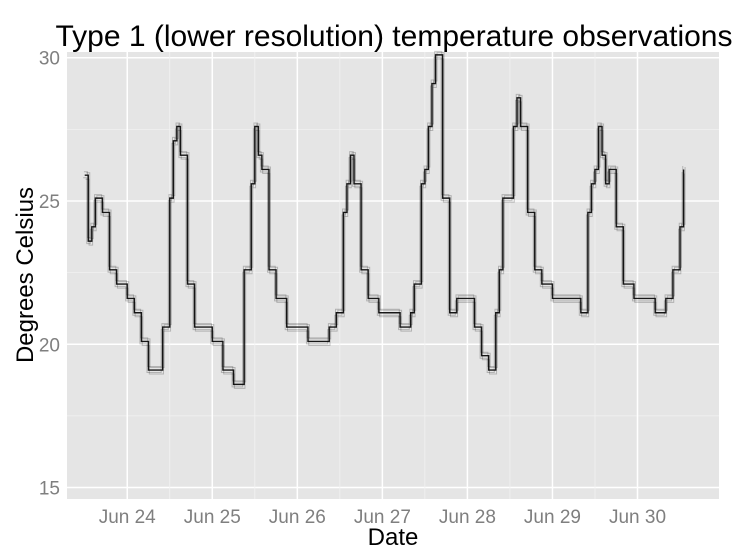 The width and height of the screenshot is (738, 559). What do you see at coordinates (49, 345) in the screenshot?
I see `y-tick-label: 20` at bounding box center [49, 345].